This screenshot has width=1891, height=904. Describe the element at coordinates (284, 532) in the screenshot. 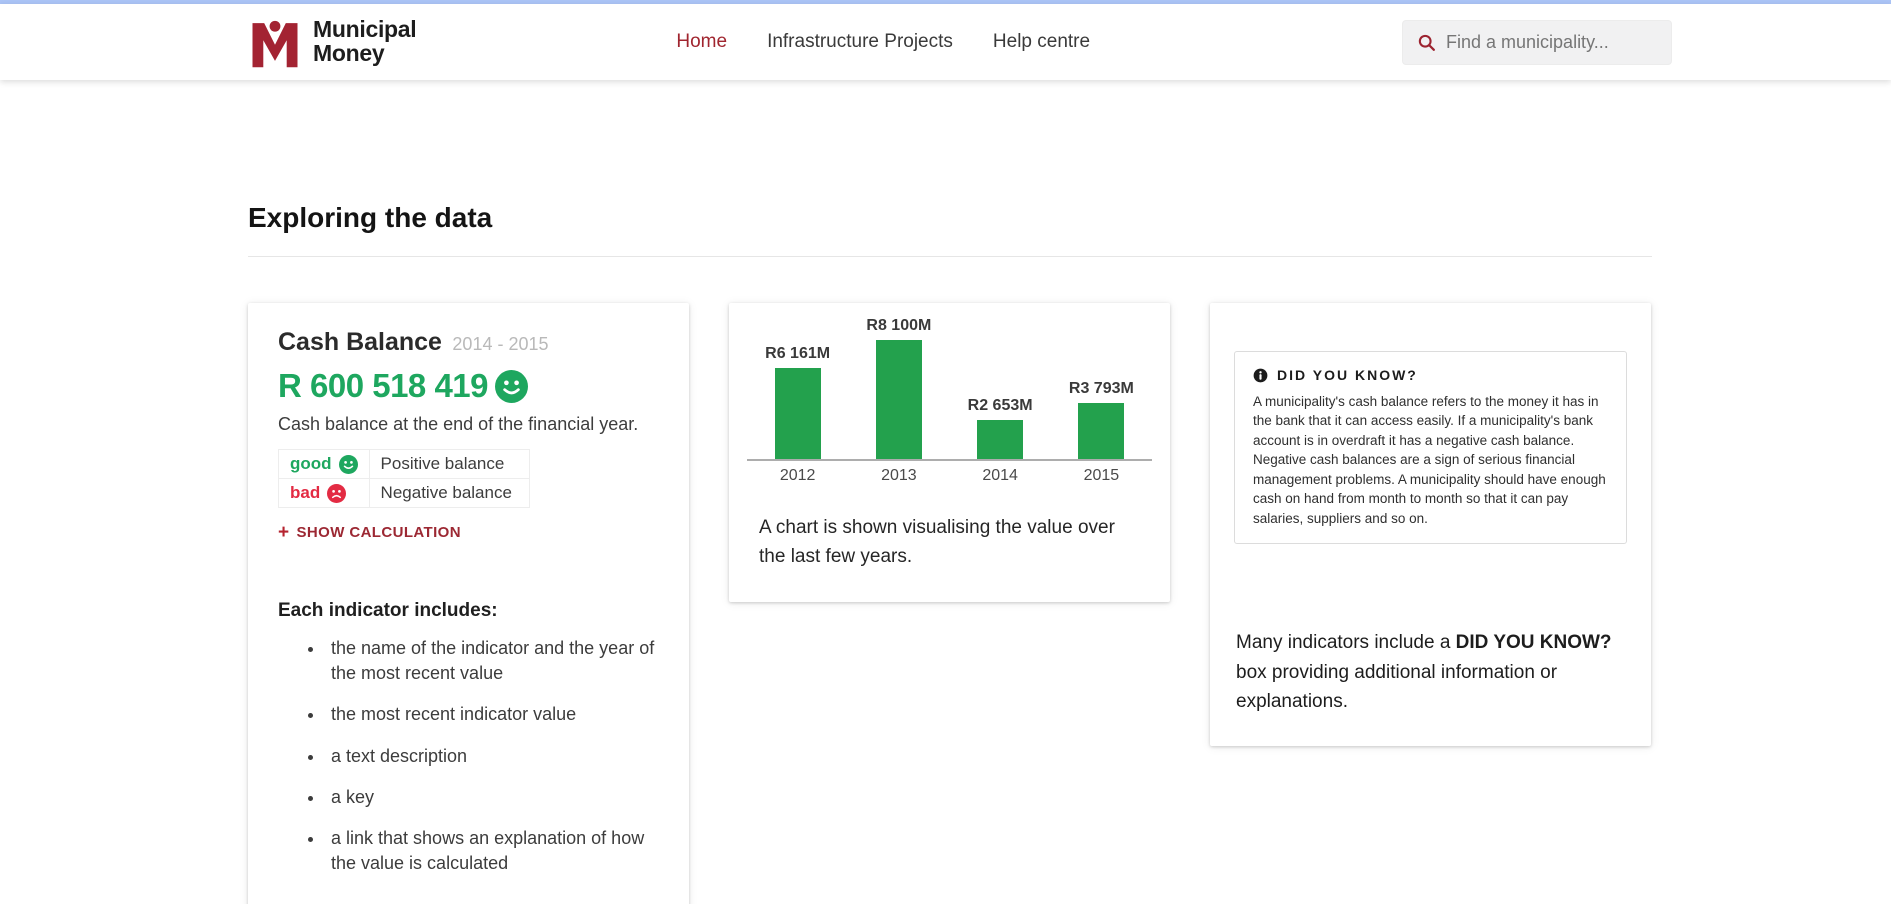

I see `plus-icon: +` at that location.